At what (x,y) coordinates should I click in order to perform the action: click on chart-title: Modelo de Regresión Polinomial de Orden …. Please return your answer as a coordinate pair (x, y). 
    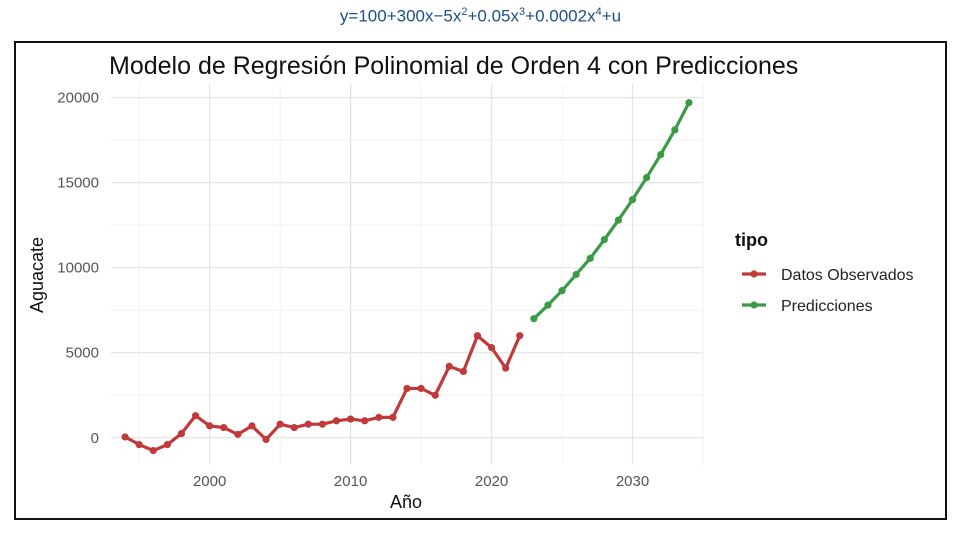
    Looking at the image, I should click on (453, 66).